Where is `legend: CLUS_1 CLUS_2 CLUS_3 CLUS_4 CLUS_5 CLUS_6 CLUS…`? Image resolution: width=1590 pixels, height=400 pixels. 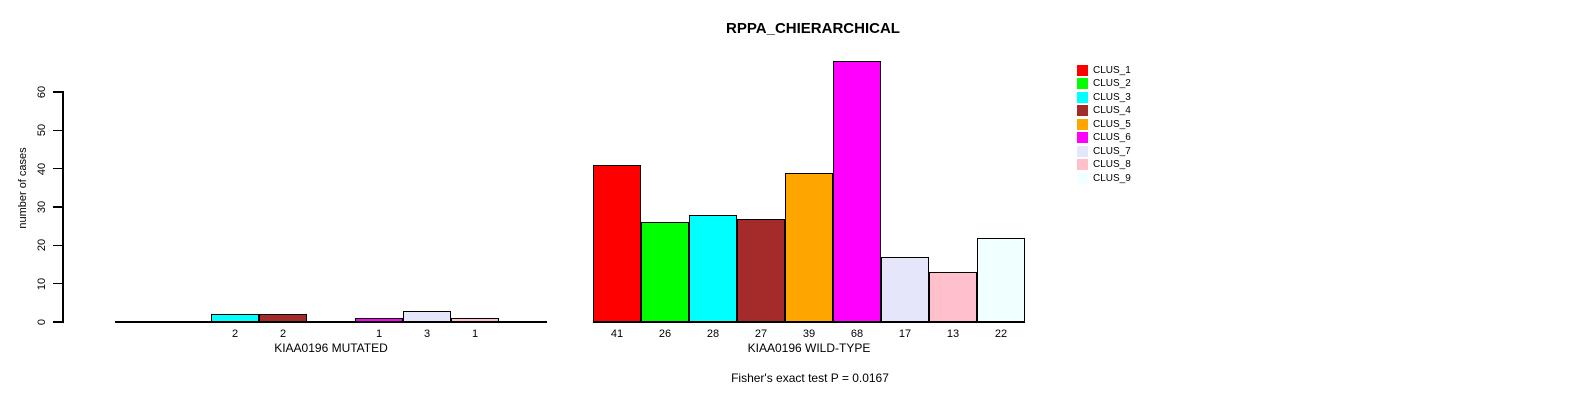 legend: CLUS_1 CLUS_2 CLUS_3 CLUS_4 CLUS_5 CLUS_6 CLUS… is located at coordinates (1104, 125).